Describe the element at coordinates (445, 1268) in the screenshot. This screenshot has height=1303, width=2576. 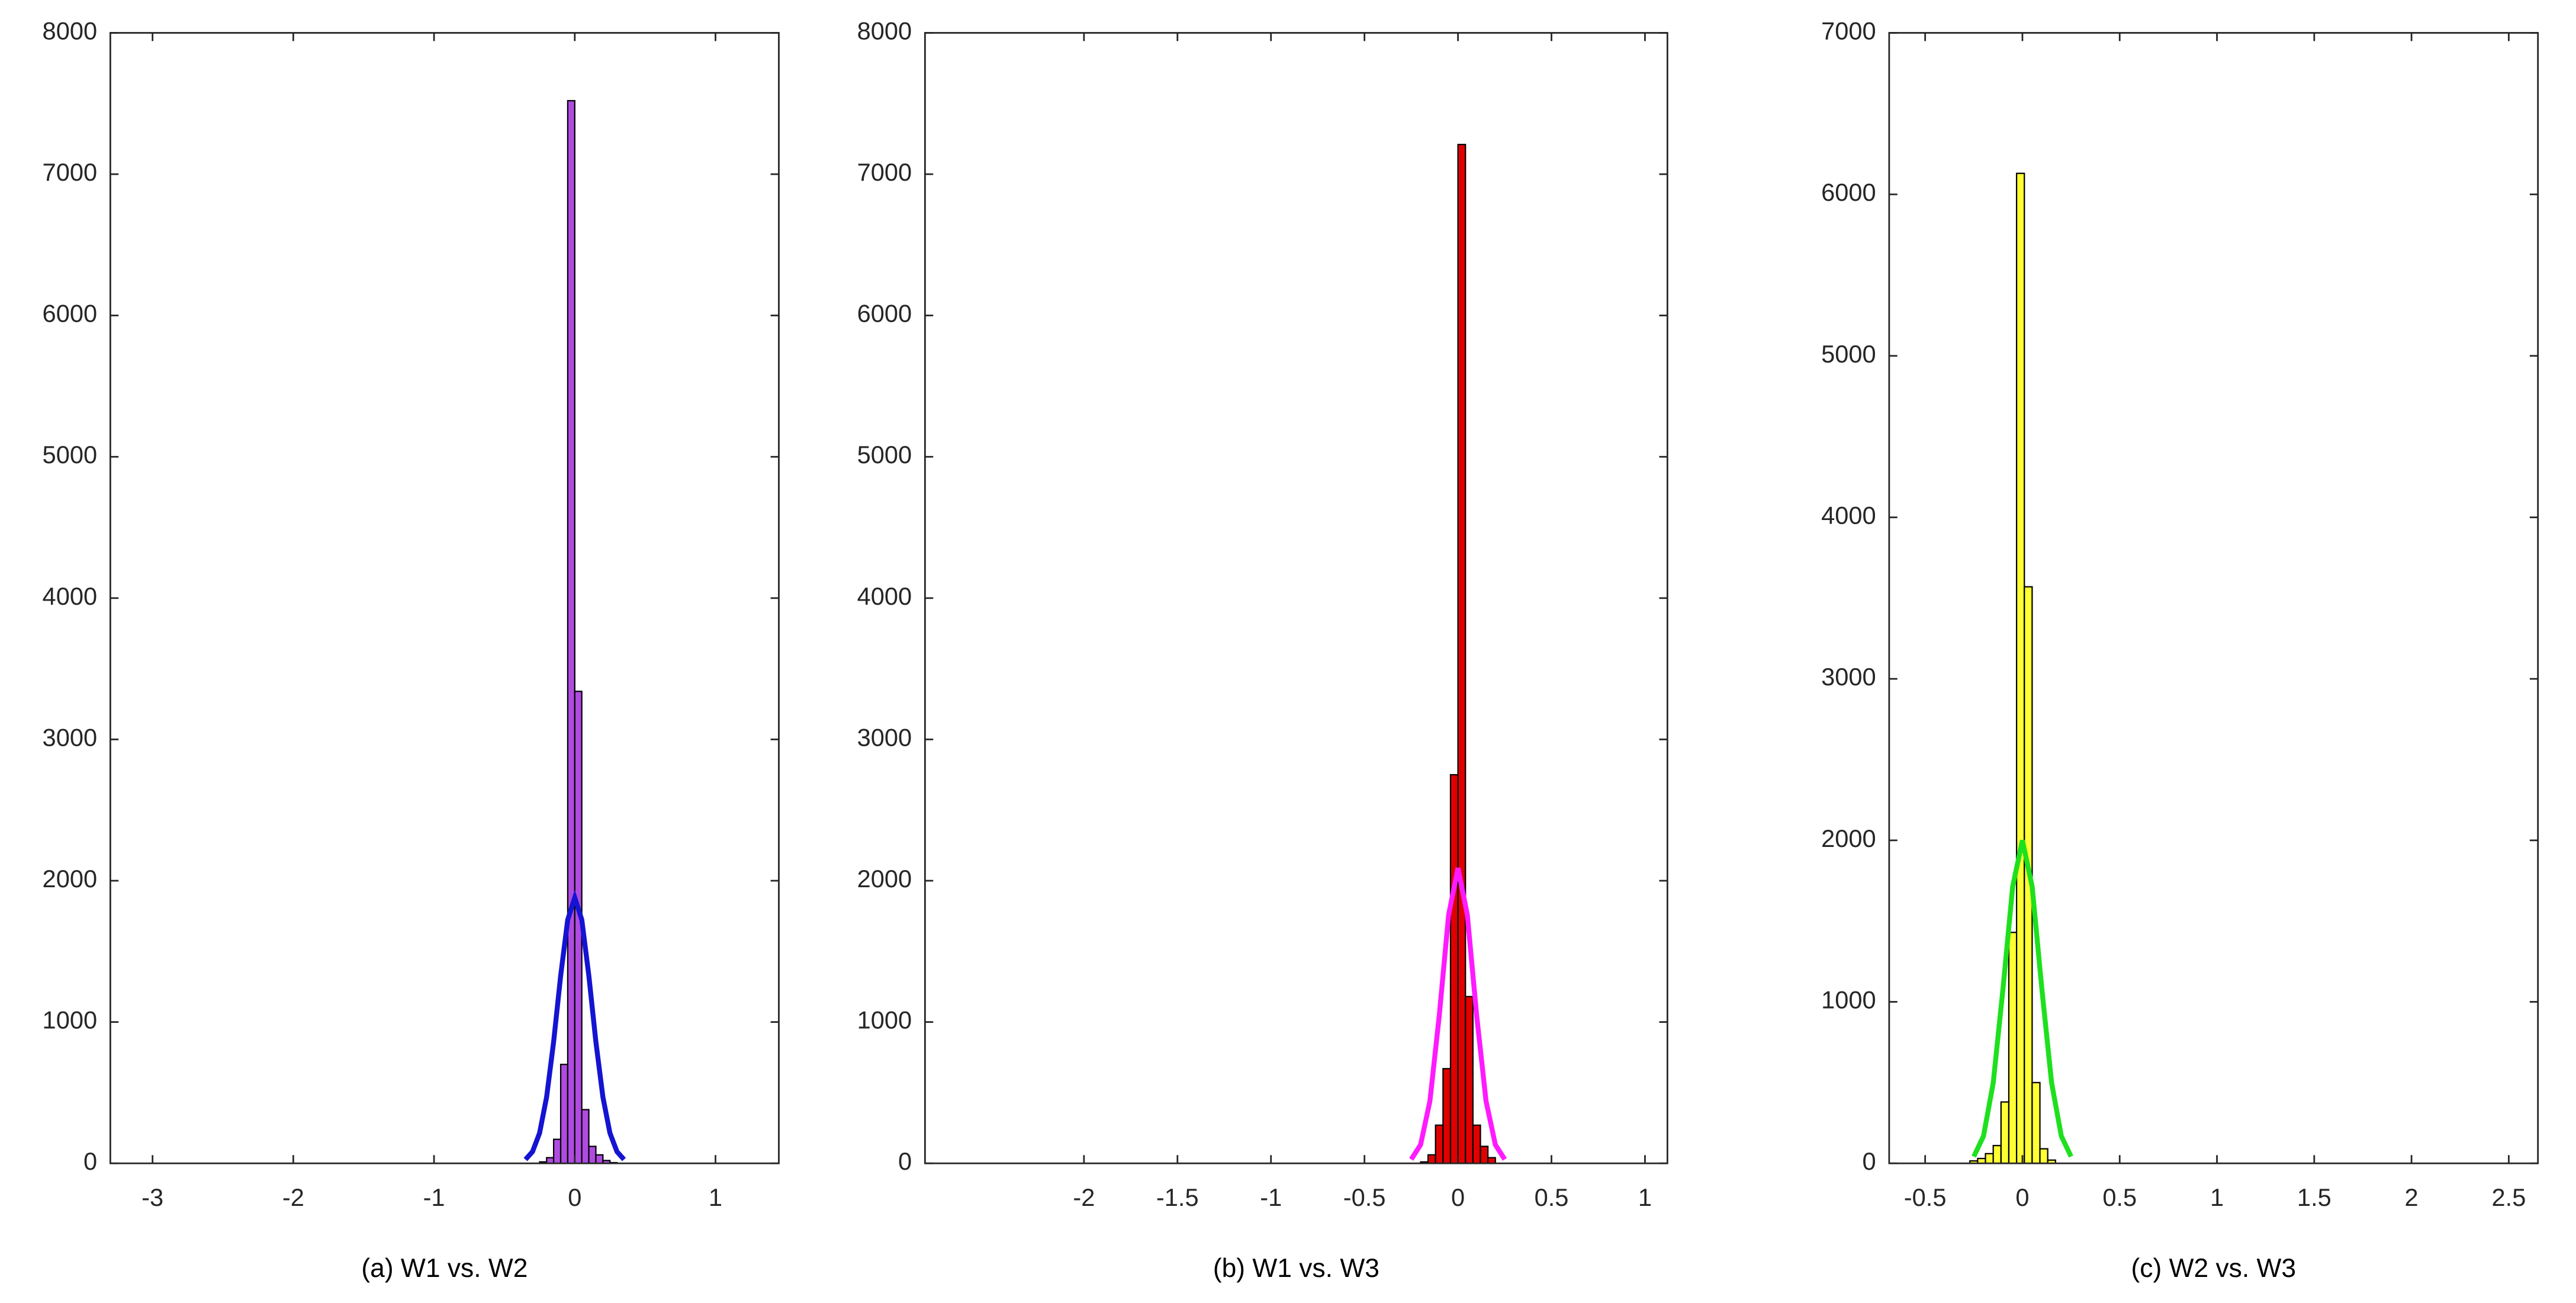
I see `caption: (a) W1 vs. W2` at that location.